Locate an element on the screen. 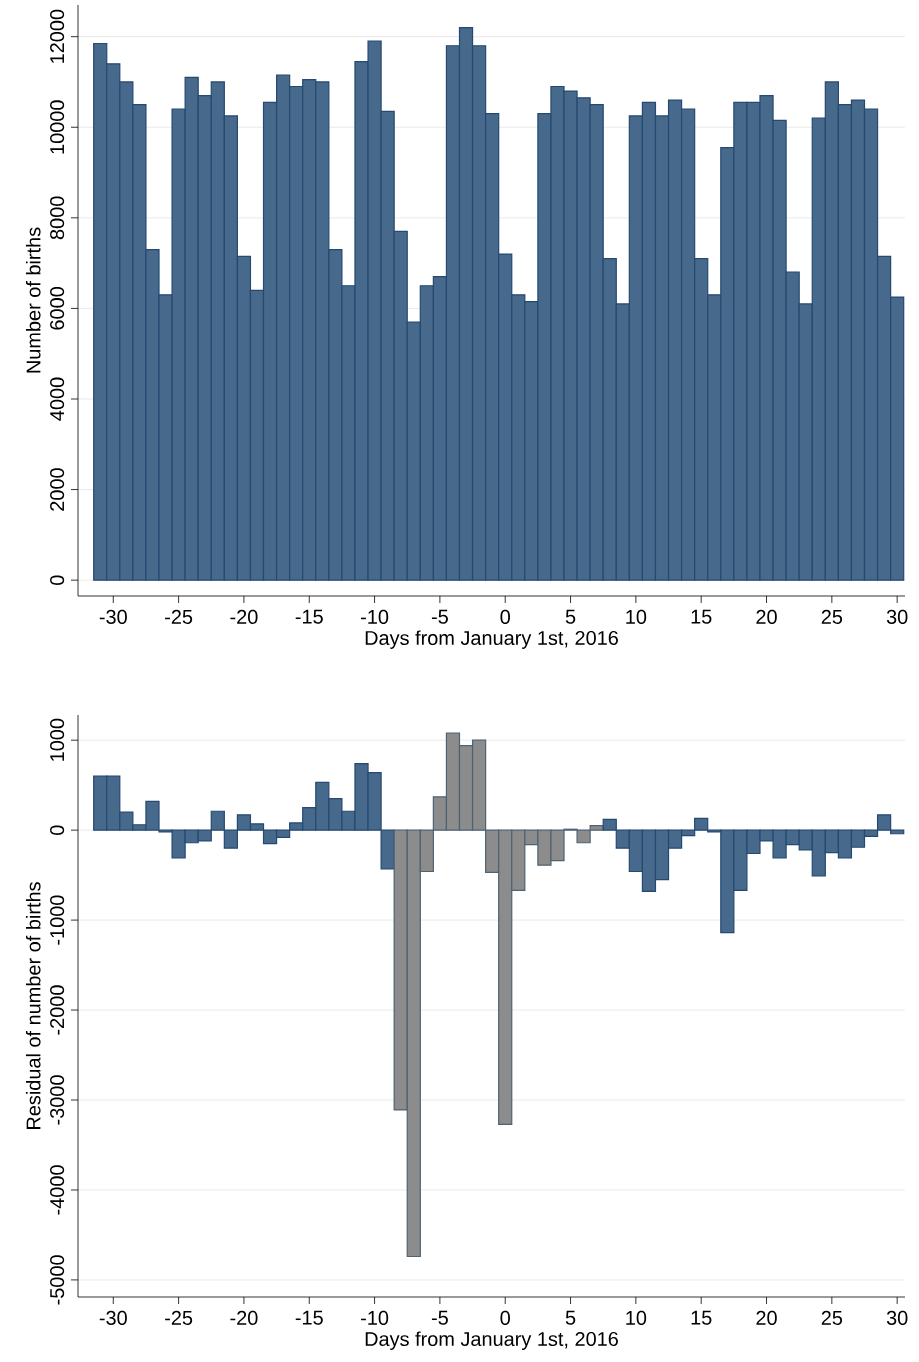 The image size is (919, 1362). y-tick-label: -4000 is located at coordinates (57, 1190).